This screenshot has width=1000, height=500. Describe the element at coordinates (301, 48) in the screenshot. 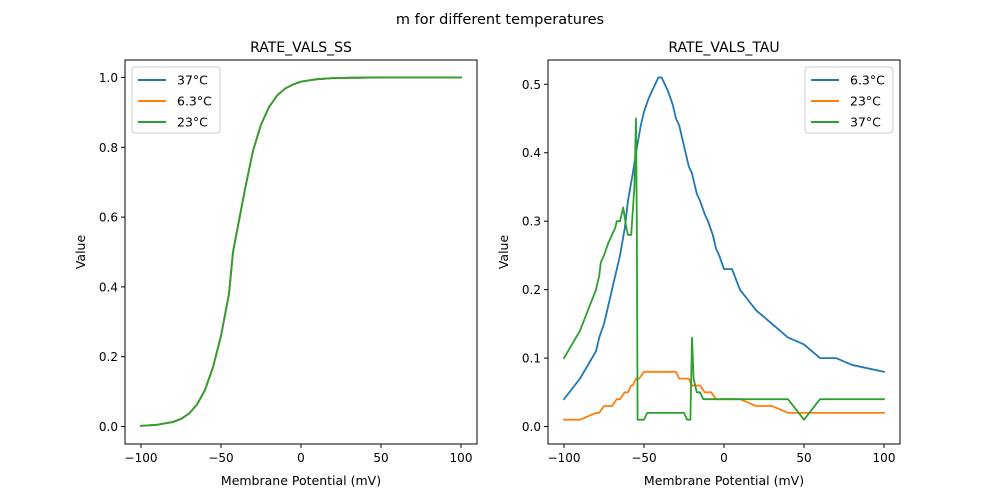

I see `axes-title: RATE_VALS_SS` at that location.